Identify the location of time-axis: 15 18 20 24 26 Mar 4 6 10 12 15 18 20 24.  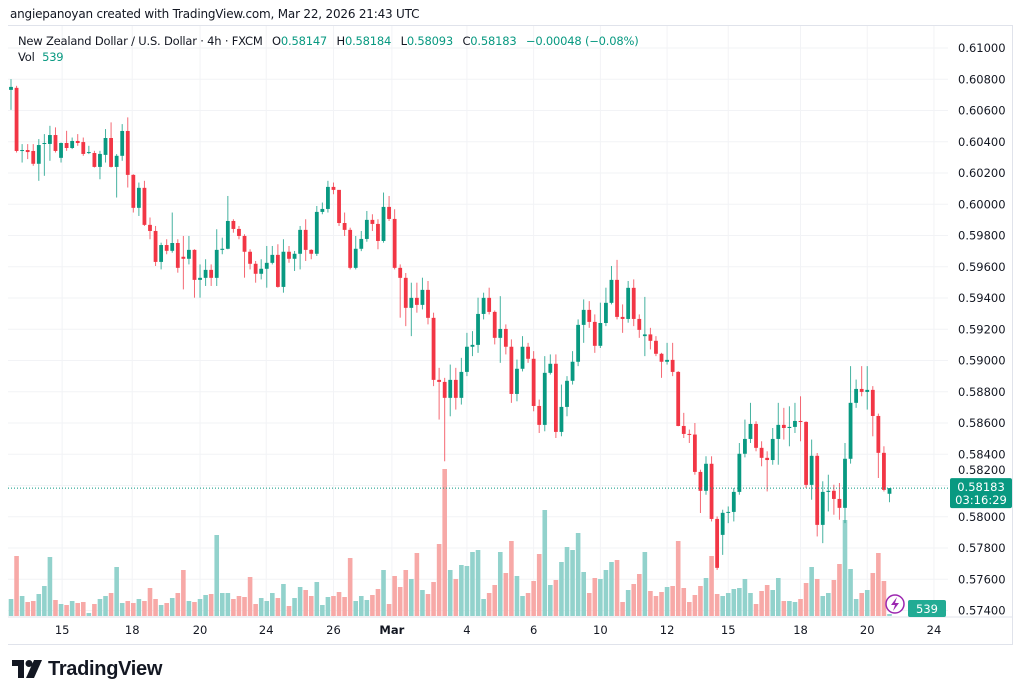
(498, 630).